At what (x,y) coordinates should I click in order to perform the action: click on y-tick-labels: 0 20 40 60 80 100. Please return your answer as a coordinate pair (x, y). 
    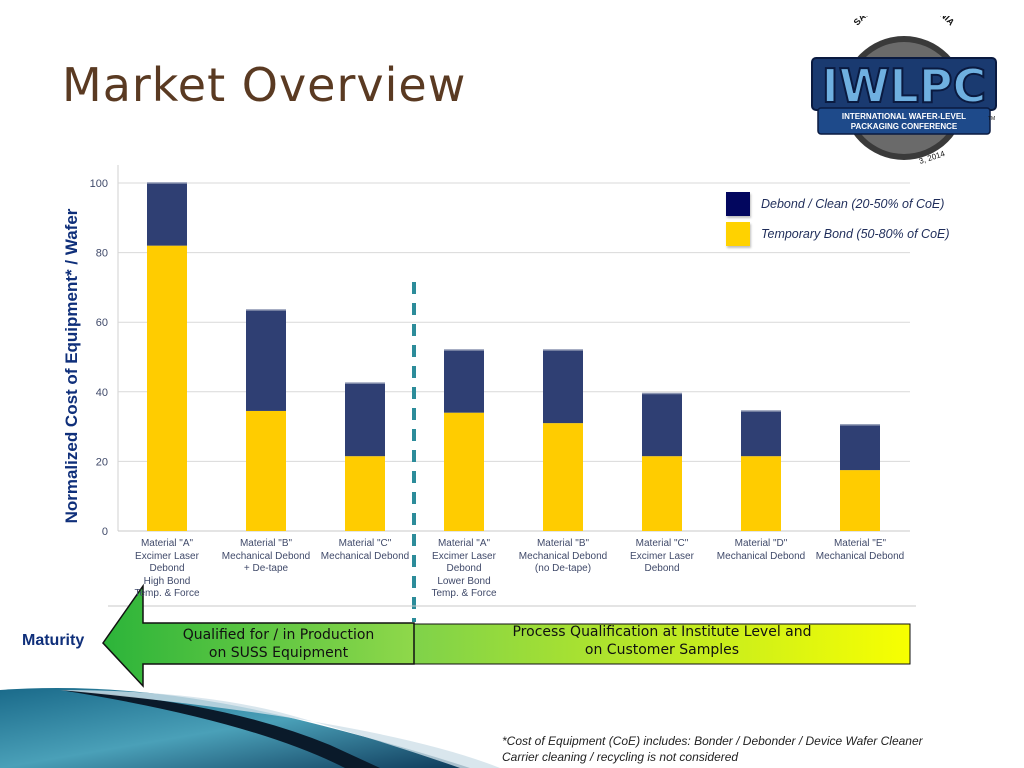
    Looking at the image, I should click on (99, 358).